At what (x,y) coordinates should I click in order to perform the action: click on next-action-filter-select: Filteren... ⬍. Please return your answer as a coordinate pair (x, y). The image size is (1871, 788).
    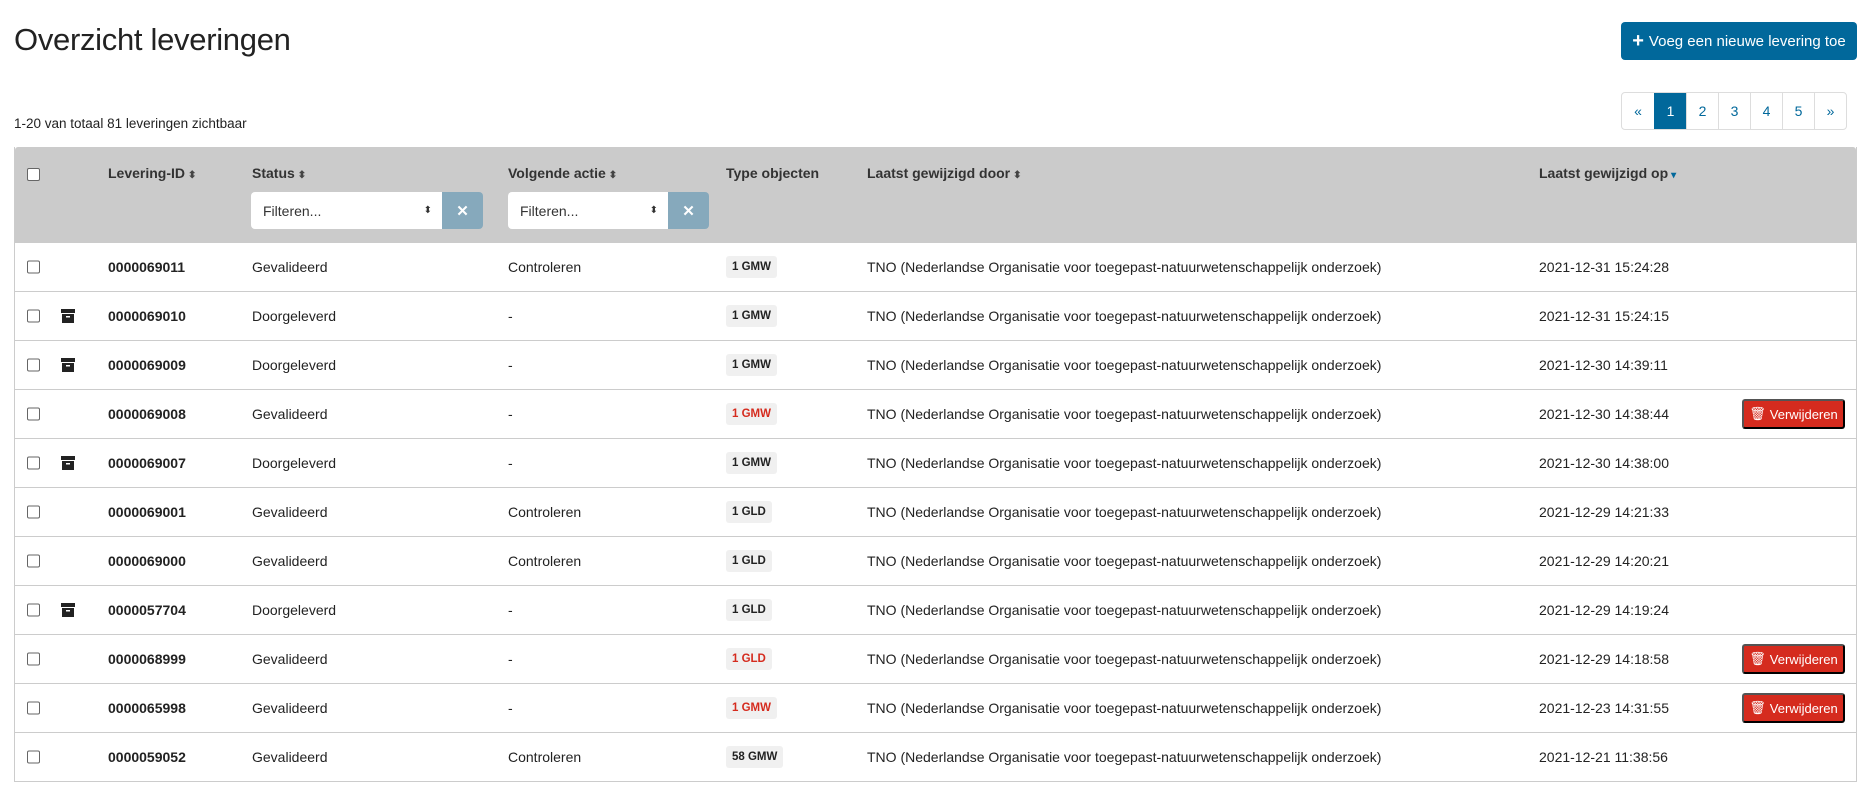
    Looking at the image, I should click on (588, 210).